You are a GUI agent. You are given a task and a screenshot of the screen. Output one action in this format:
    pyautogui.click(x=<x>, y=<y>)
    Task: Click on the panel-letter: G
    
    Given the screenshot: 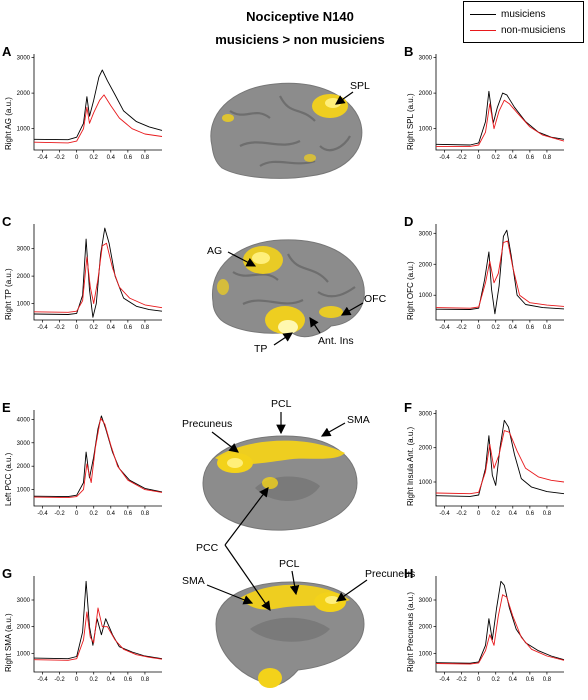 What is the action you would take?
    pyautogui.click(x=7, y=573)
    